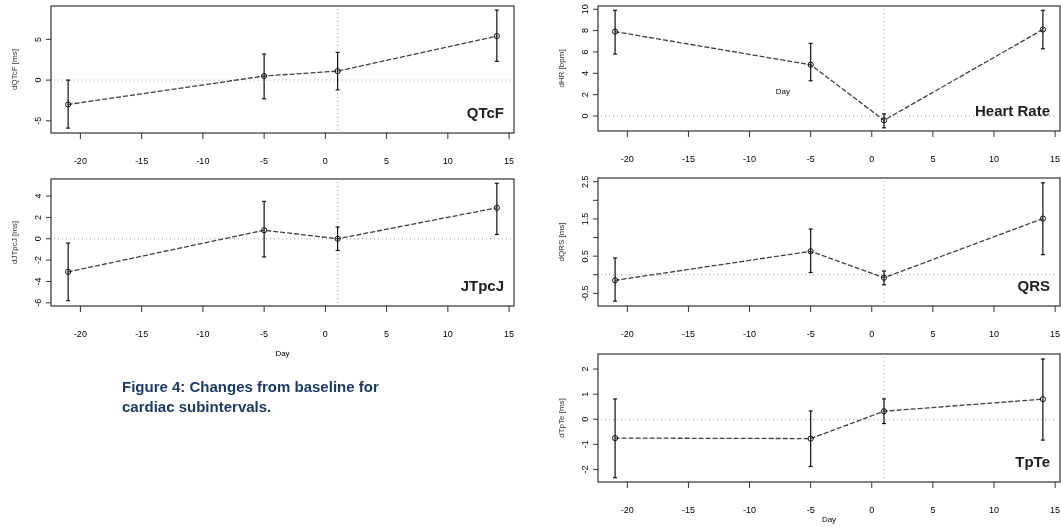  Describe the element at coordinates (38, 120) in the screenshot. I see `y-tick-label: -5` at that location.